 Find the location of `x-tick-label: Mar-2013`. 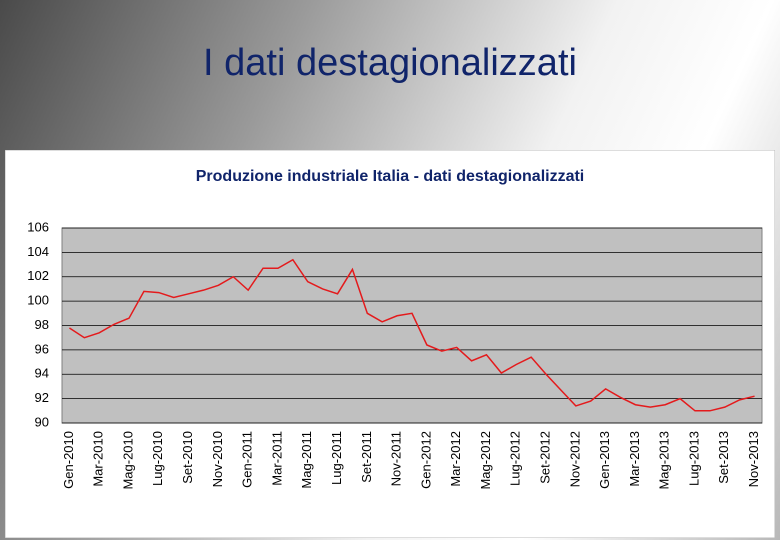

x-tick-label: Mar-2013 is located at coordinates (634, 459).